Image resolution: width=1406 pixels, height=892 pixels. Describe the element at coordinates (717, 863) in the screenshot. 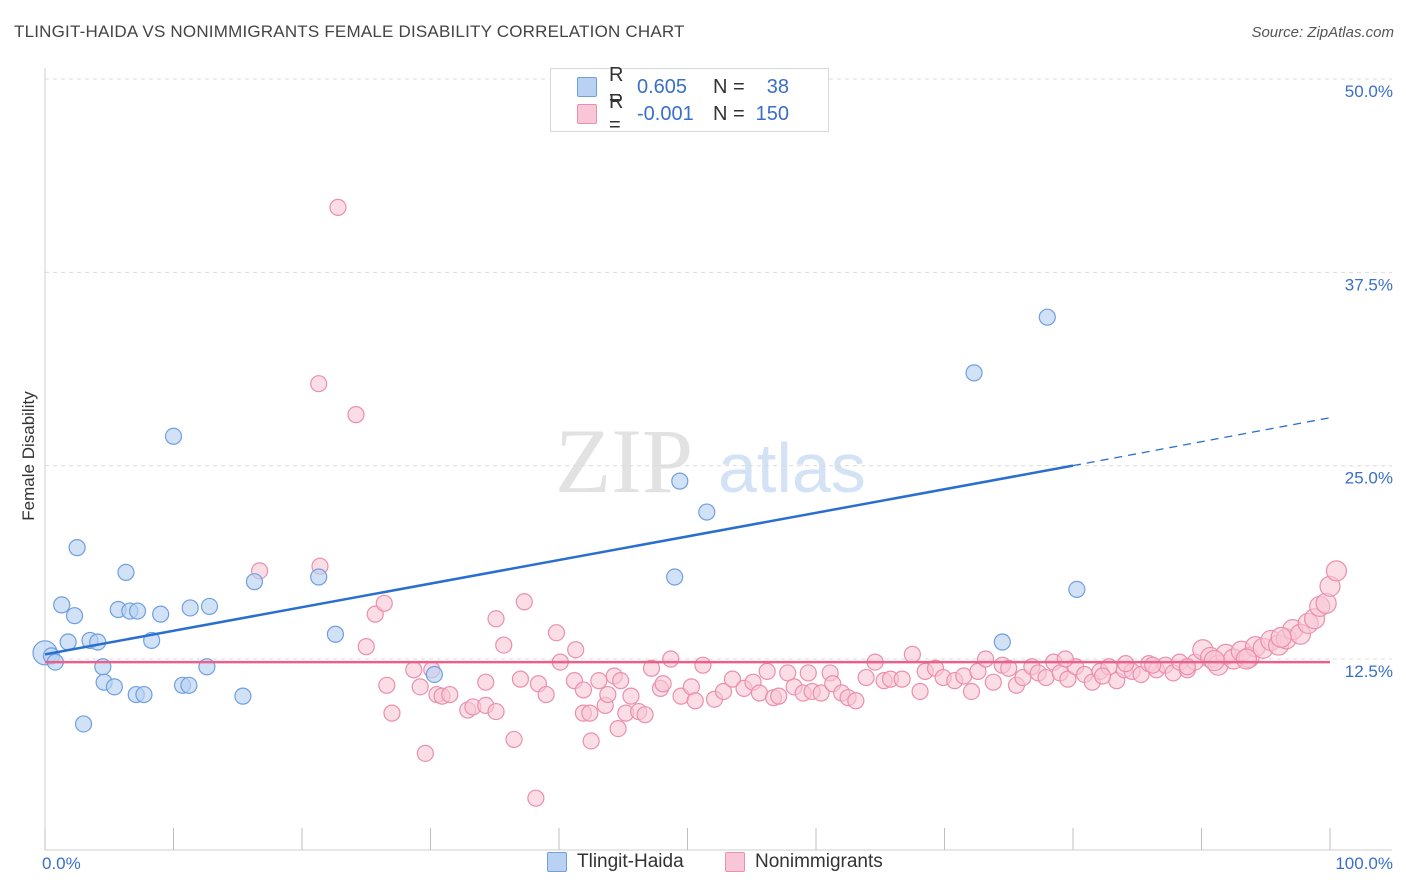

I see `x-tick-labels: 0.0% 100.0%` at that location.